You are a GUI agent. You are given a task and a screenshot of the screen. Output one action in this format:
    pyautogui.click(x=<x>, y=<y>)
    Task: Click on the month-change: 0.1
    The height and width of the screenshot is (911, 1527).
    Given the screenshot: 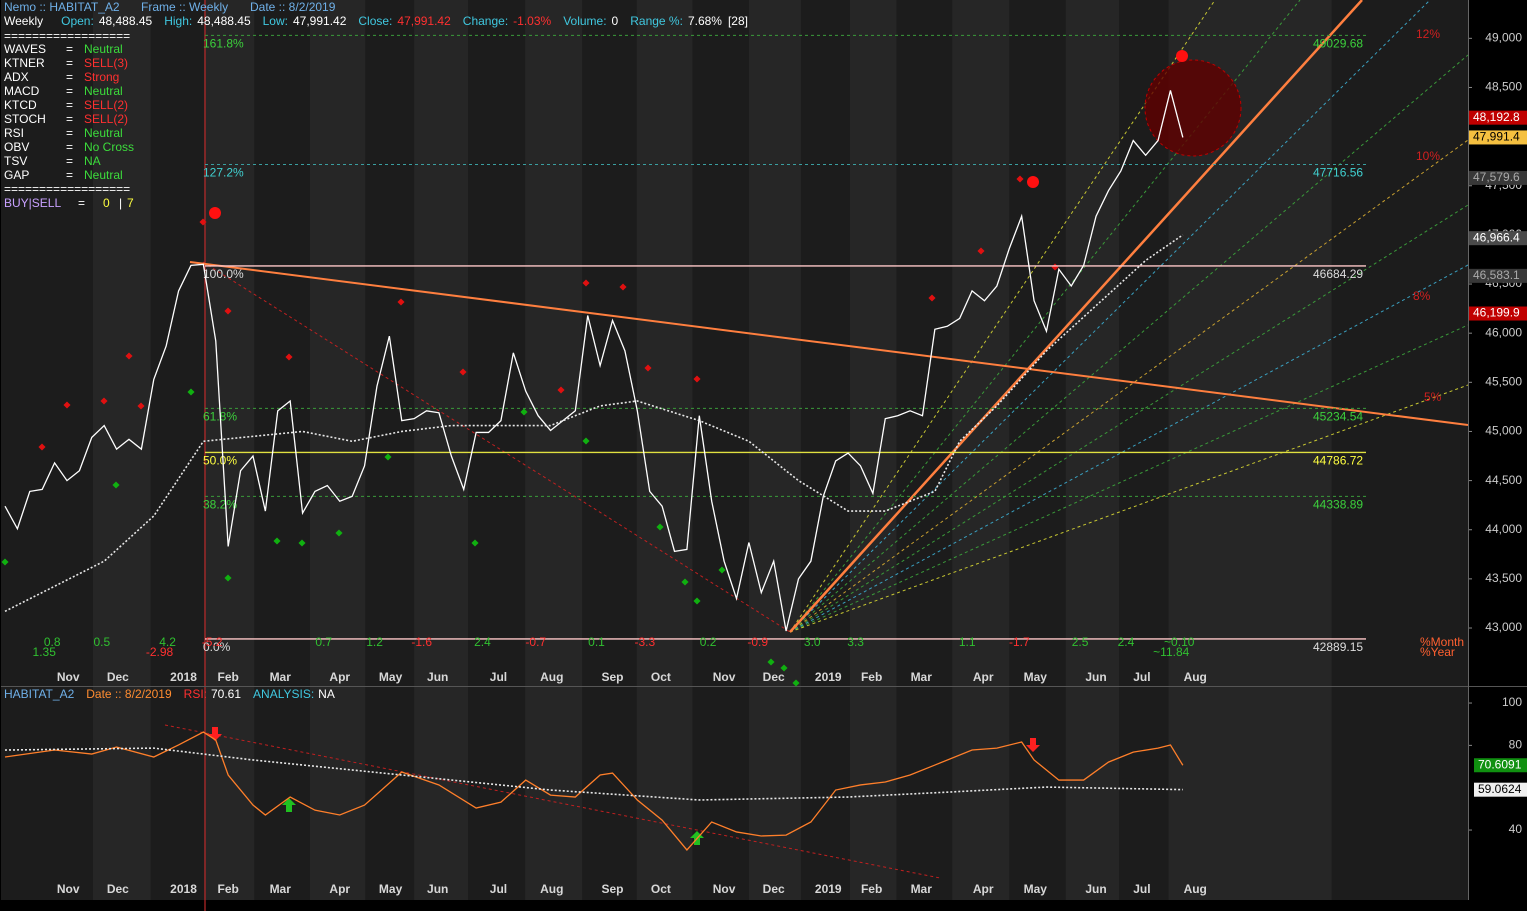 What is the action you would take?
    pyautogui.click(x=596, y=642)
    